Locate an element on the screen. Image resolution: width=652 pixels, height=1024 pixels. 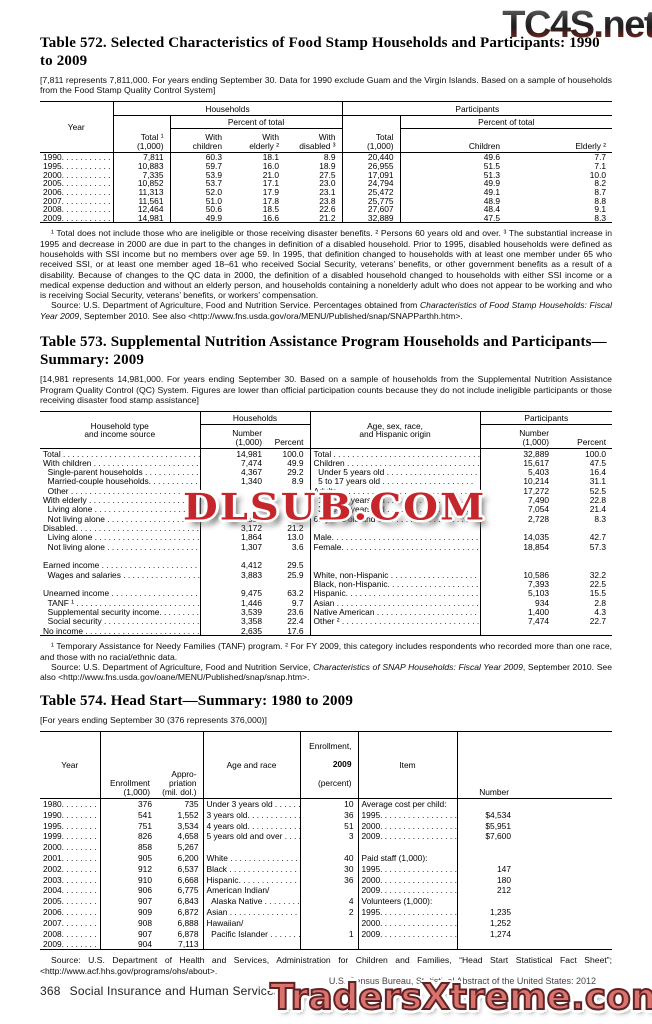
enrollment-cell: 858 is located at coordinates (145, 847).